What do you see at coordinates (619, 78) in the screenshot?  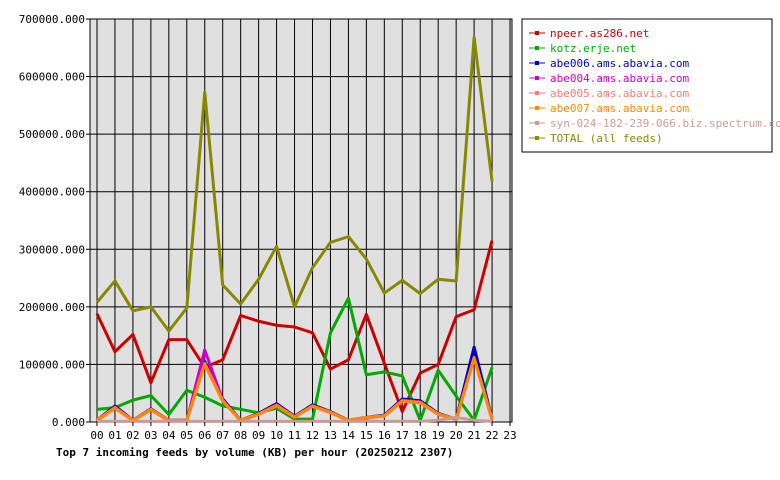 I see `legend-entry: abe004.ams.abavia.com` at bounding box center [619, 78].